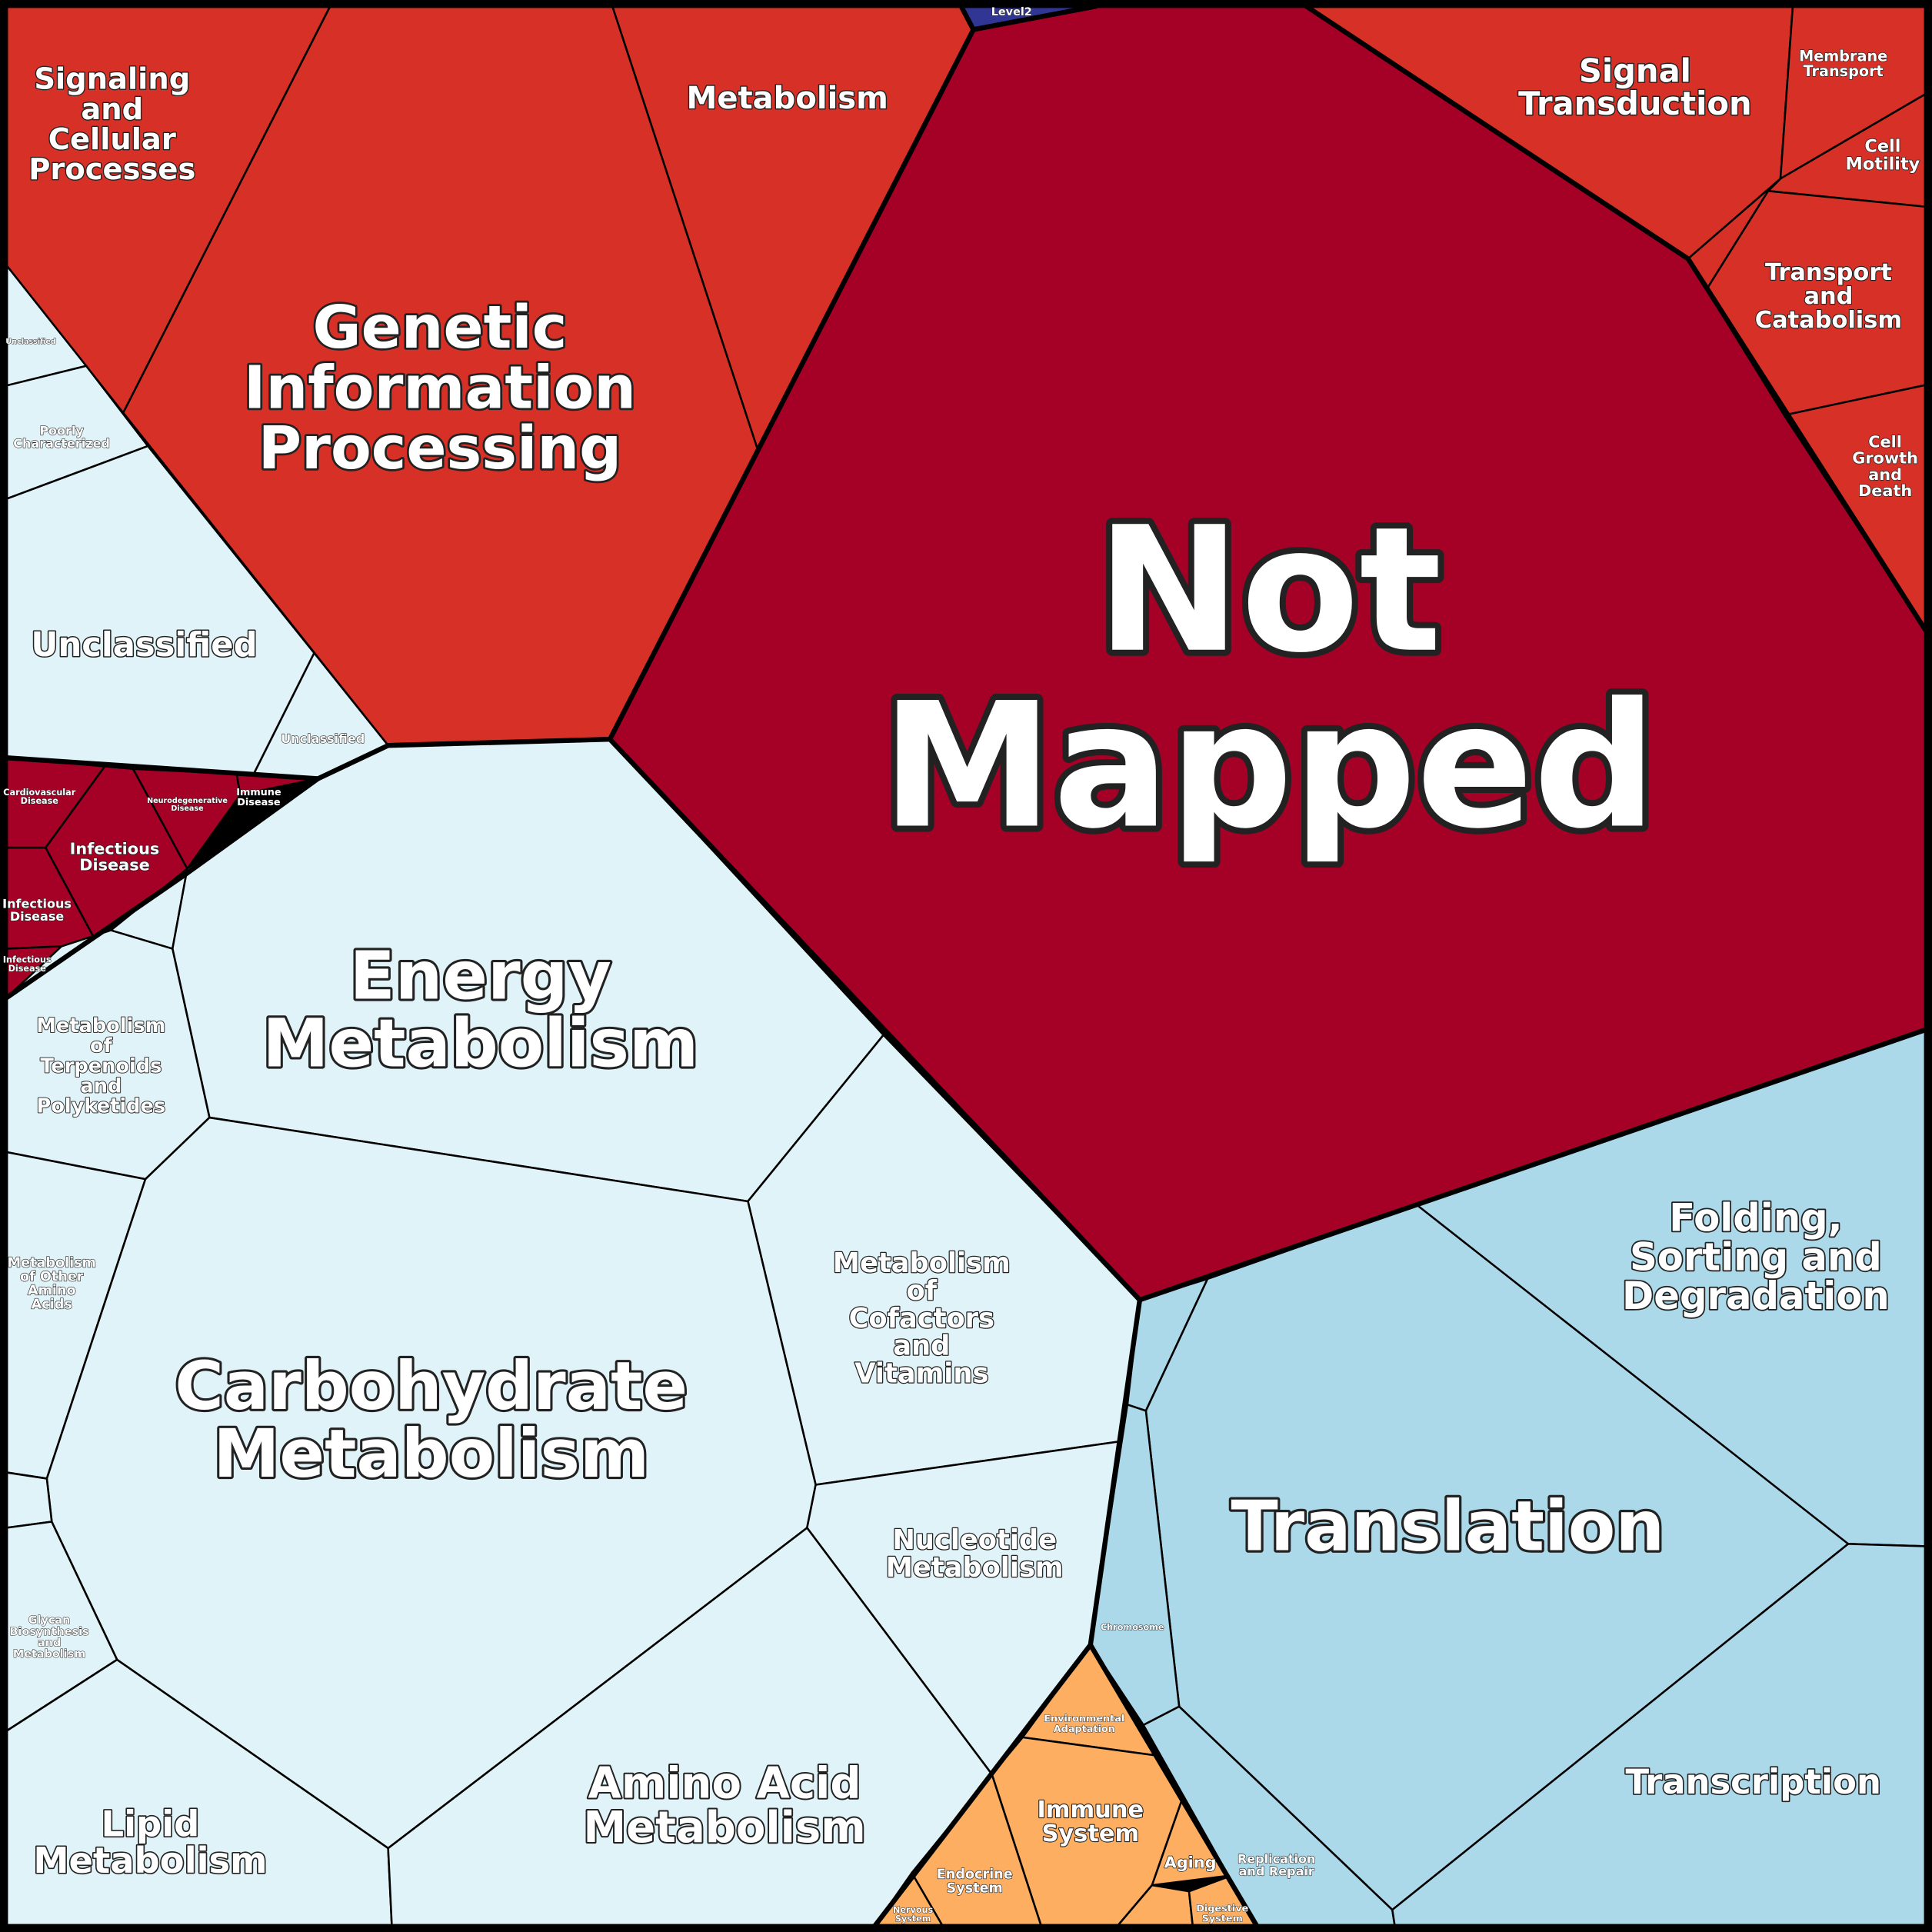  I want to click on label-line: Poorly, so click(61, 430).